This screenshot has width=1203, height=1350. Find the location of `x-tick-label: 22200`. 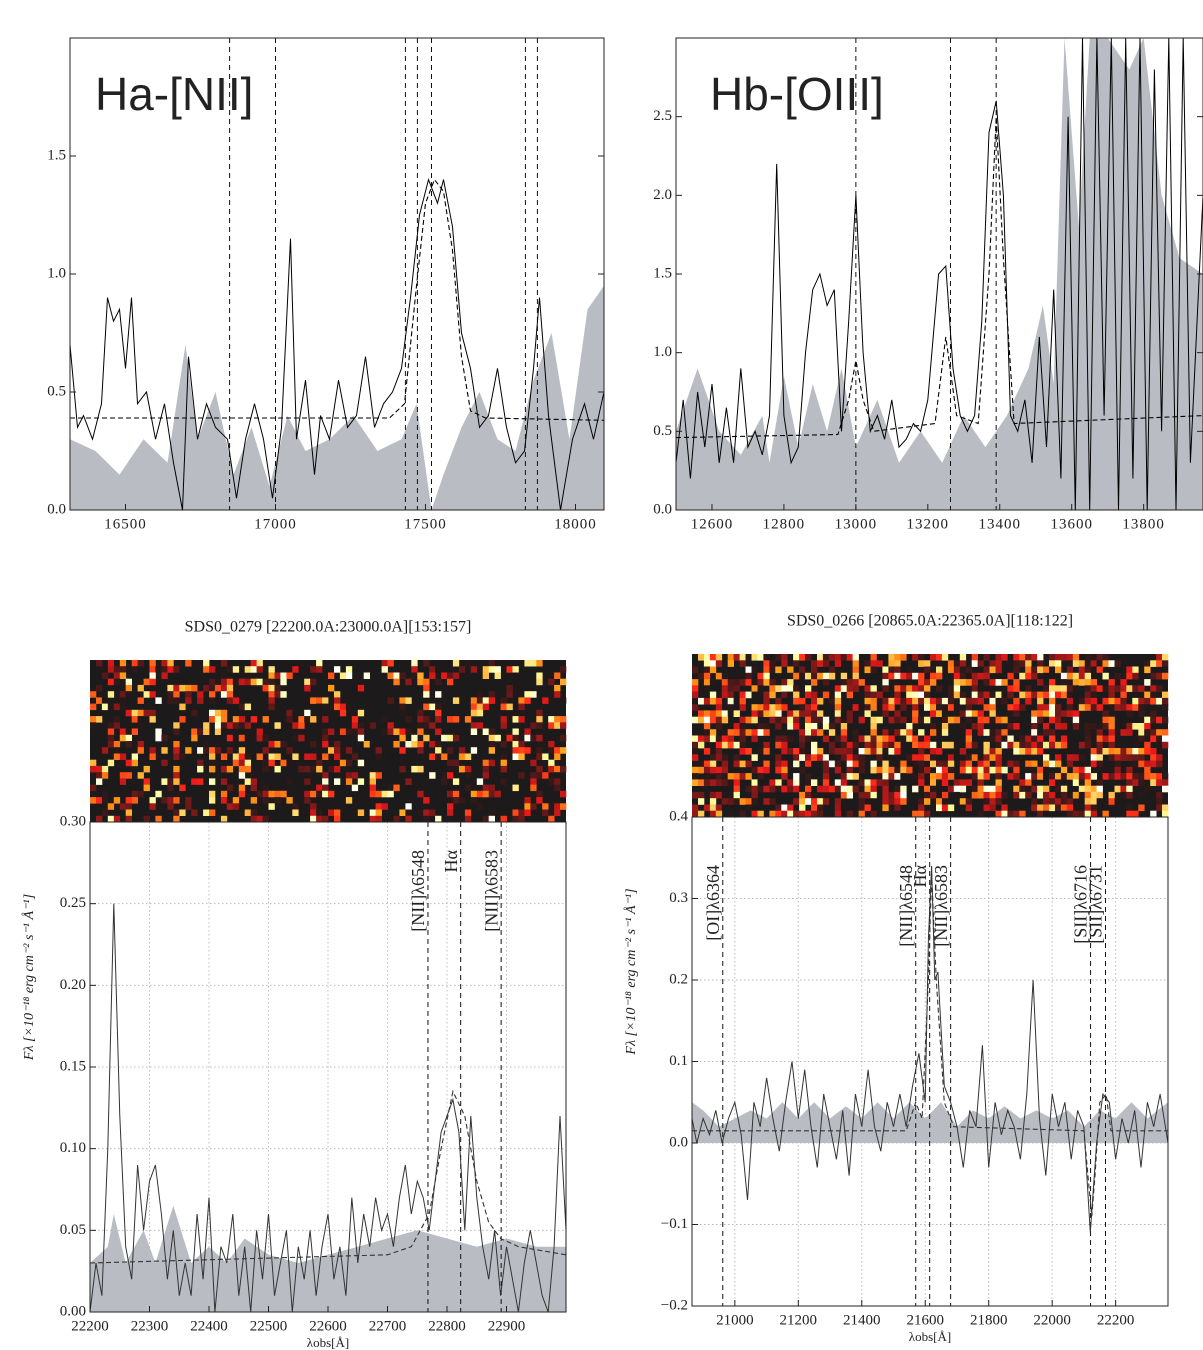

x-tick-label: 22200 is located at coordinates (1116, 1320).